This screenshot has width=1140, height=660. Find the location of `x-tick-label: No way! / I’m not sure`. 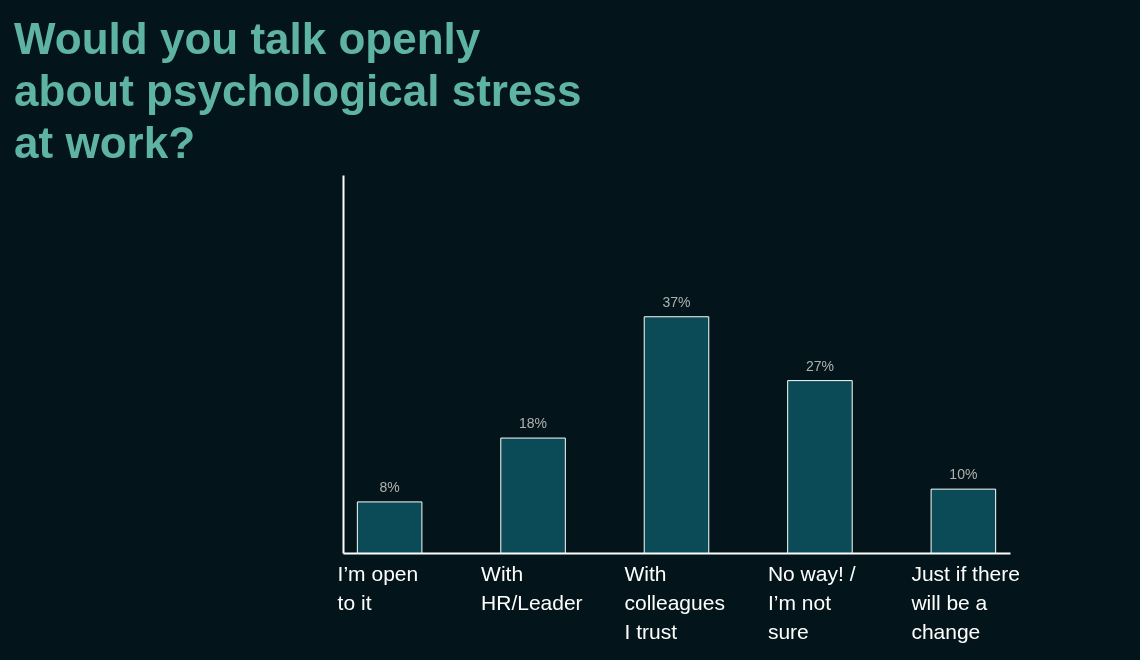

x-tick-label: No way! / I’m not sure is located at coordinates (811, 602).